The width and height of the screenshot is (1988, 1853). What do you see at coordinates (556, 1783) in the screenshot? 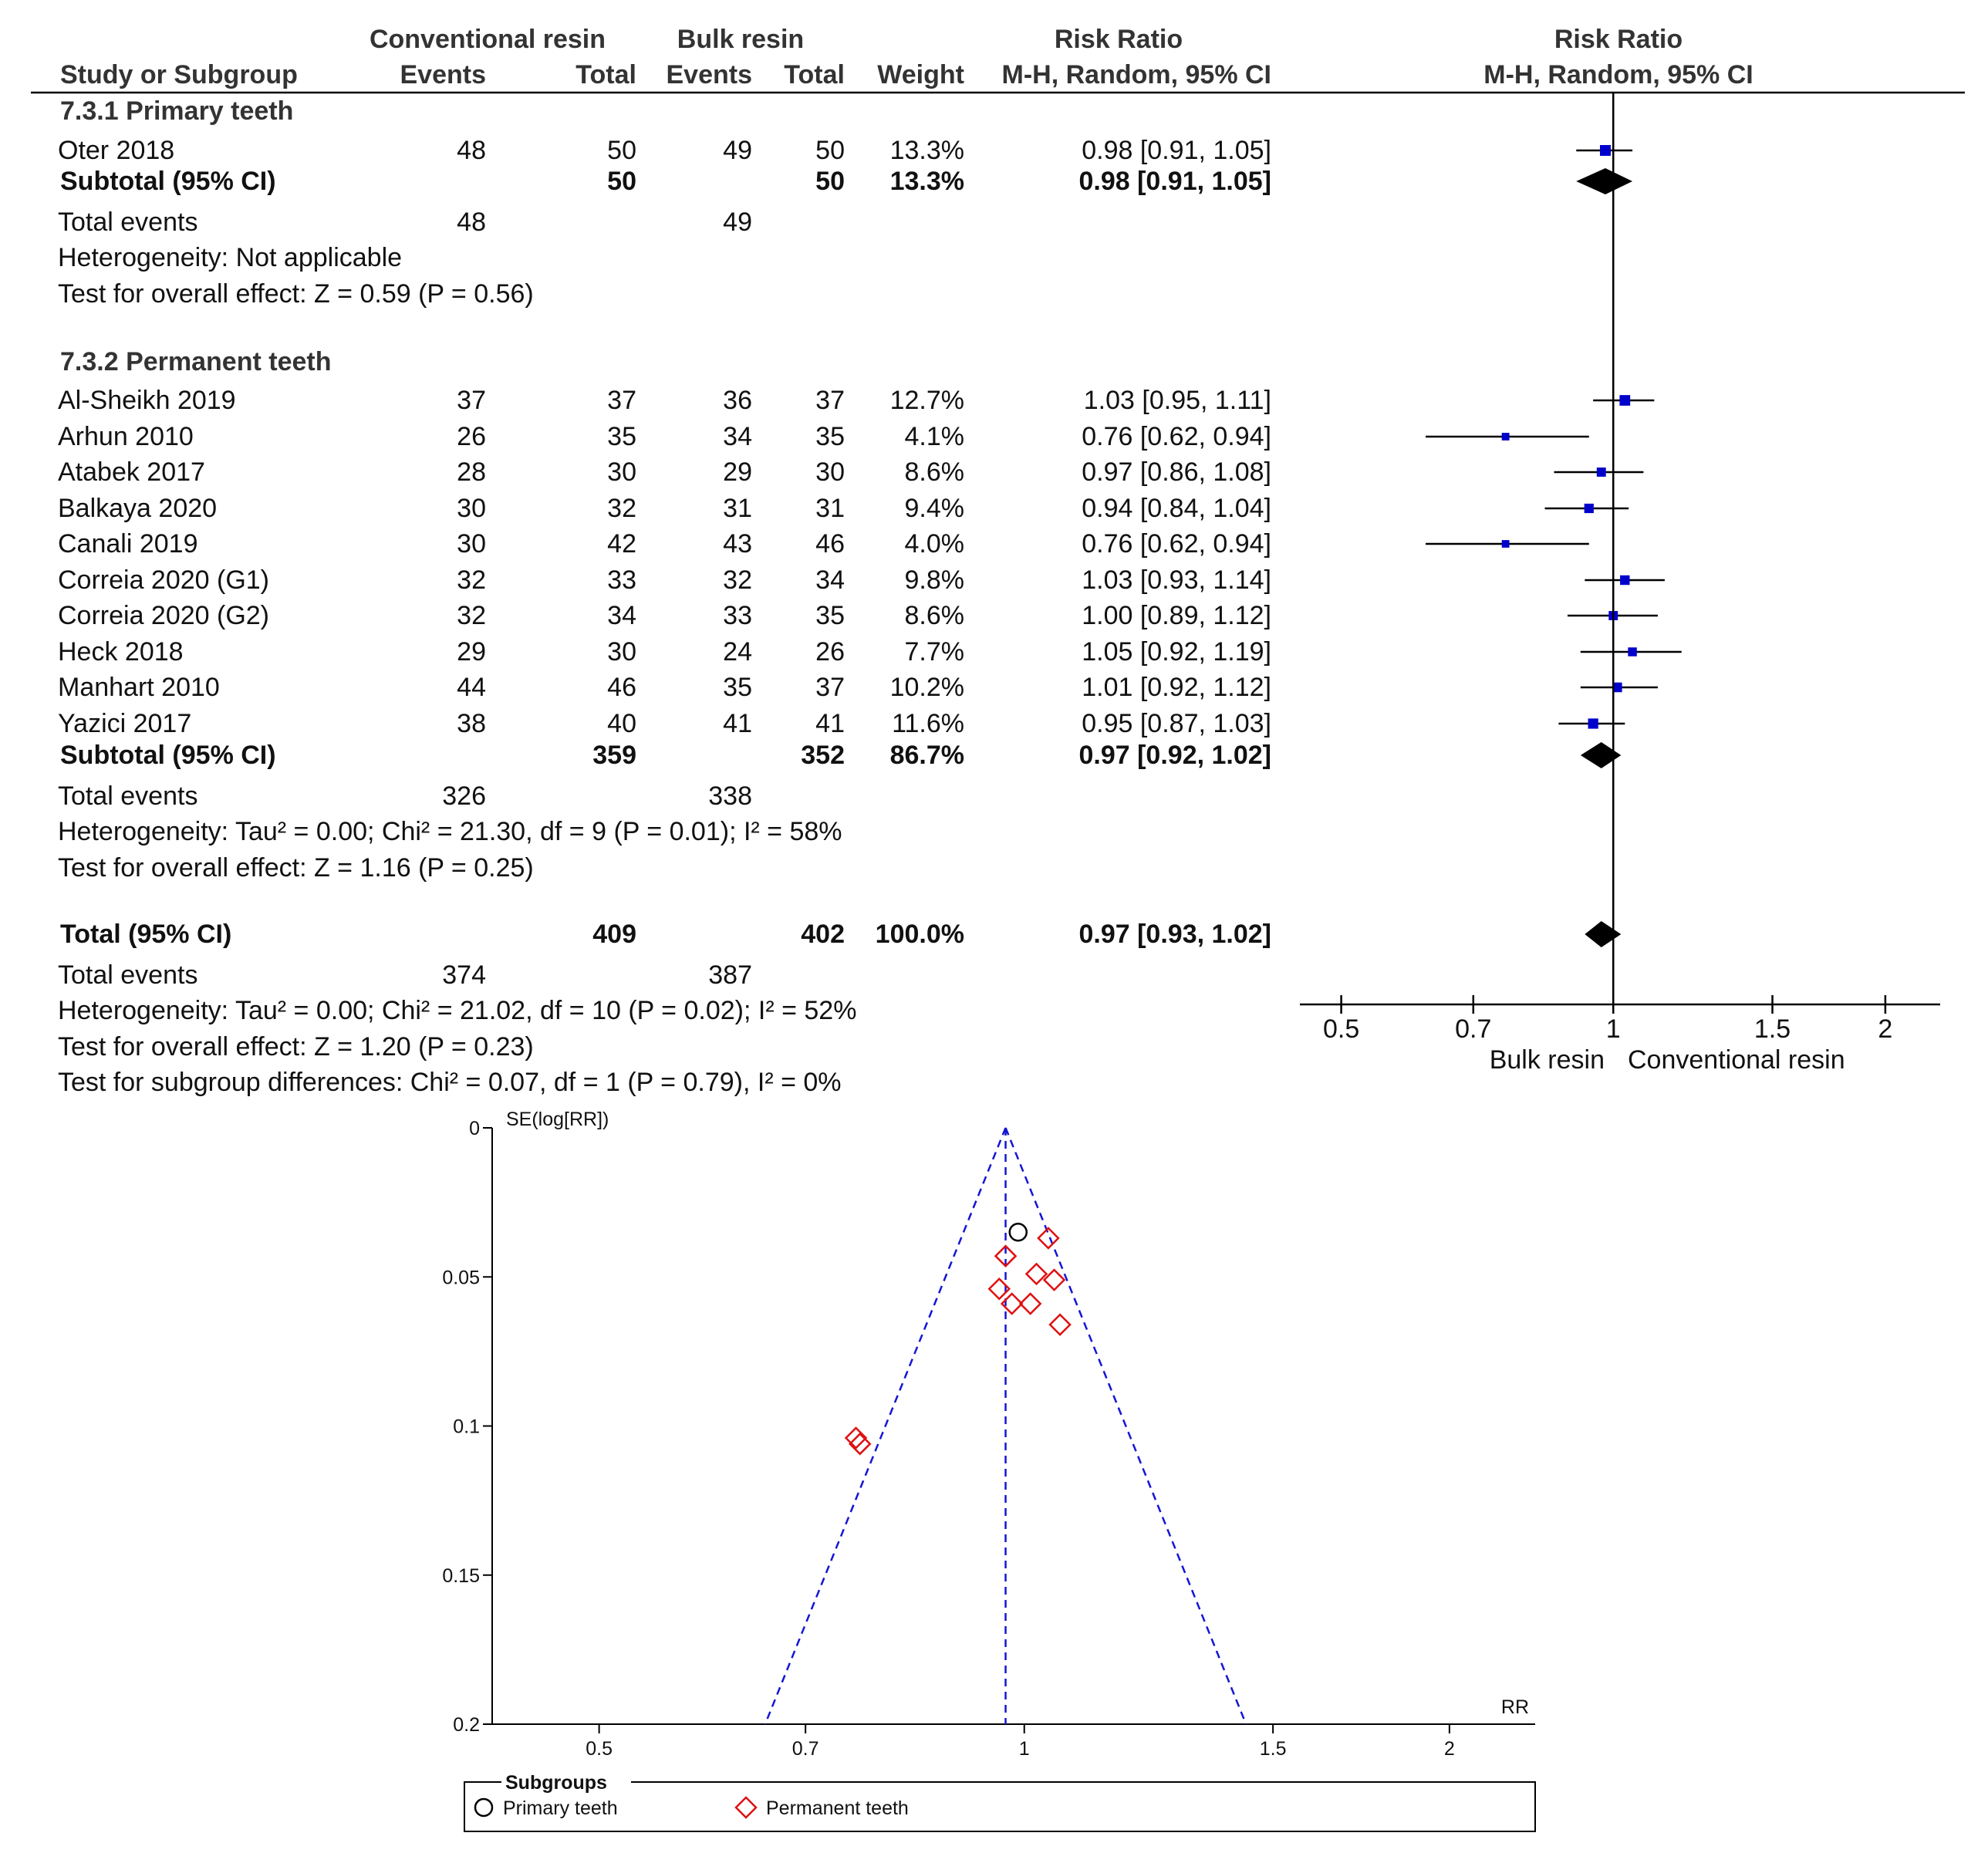
I see `legend-title: Subgroups` at bounding box center [556, 1783].